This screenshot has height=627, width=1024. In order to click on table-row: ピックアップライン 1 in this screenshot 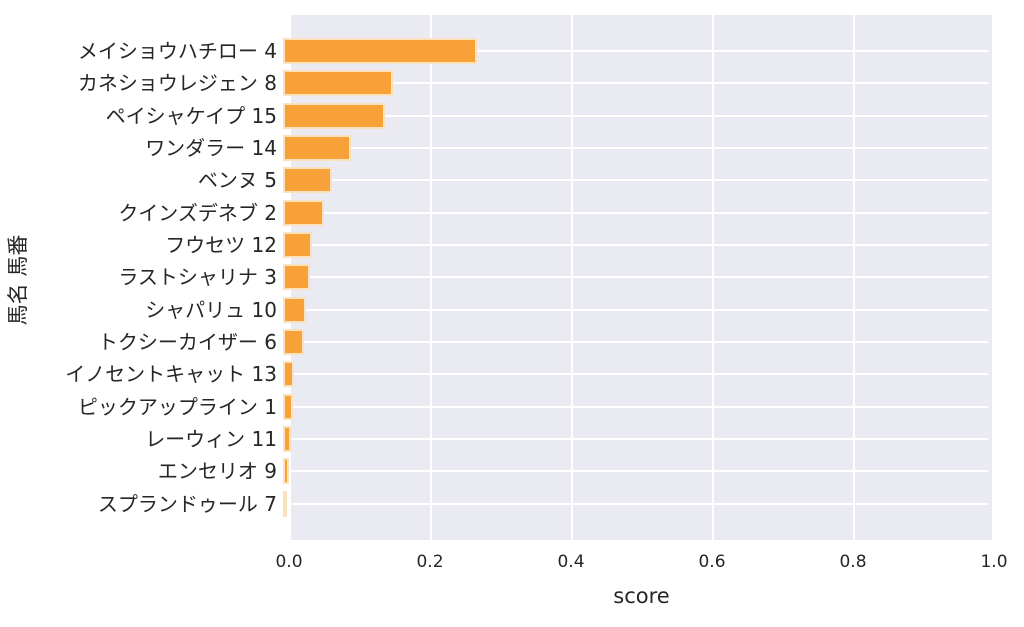, I will do `click(497, 407)`.